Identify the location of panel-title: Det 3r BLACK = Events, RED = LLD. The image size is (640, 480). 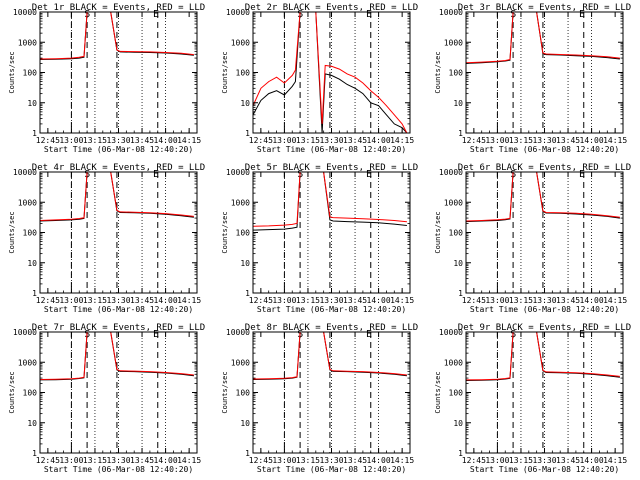
(544, 8).